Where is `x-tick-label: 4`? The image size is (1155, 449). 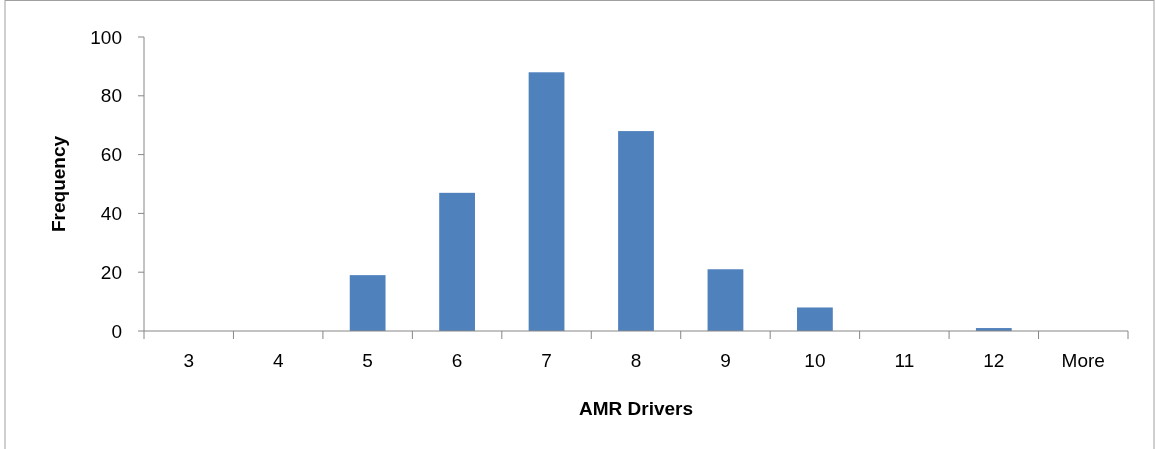 x-tick-label: 4 is located at coordinates (278, 360).